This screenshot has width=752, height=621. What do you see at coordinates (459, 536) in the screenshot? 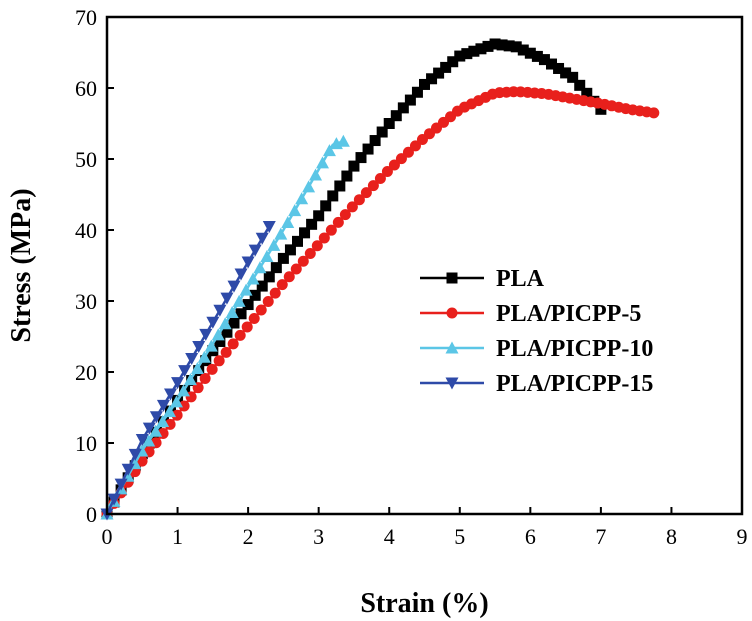
I see `x-tick-label: 5` at bounding box center [459, 536].